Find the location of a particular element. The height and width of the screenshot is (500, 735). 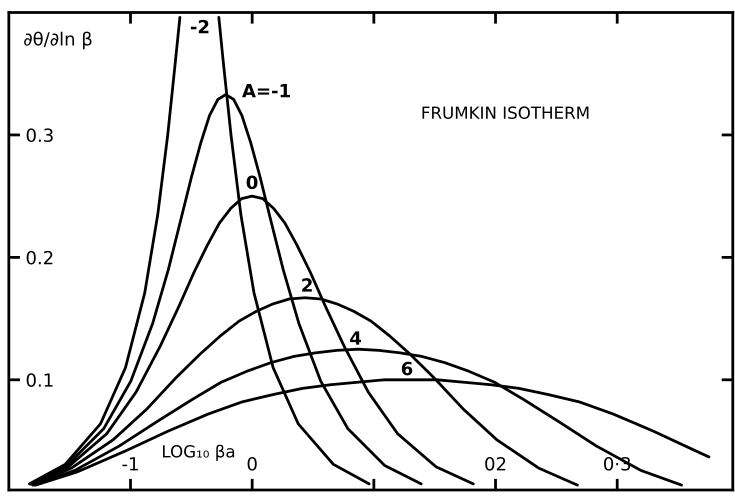

x-axis-title: LOG₁₀ βa is located at coordinates (198, 452).